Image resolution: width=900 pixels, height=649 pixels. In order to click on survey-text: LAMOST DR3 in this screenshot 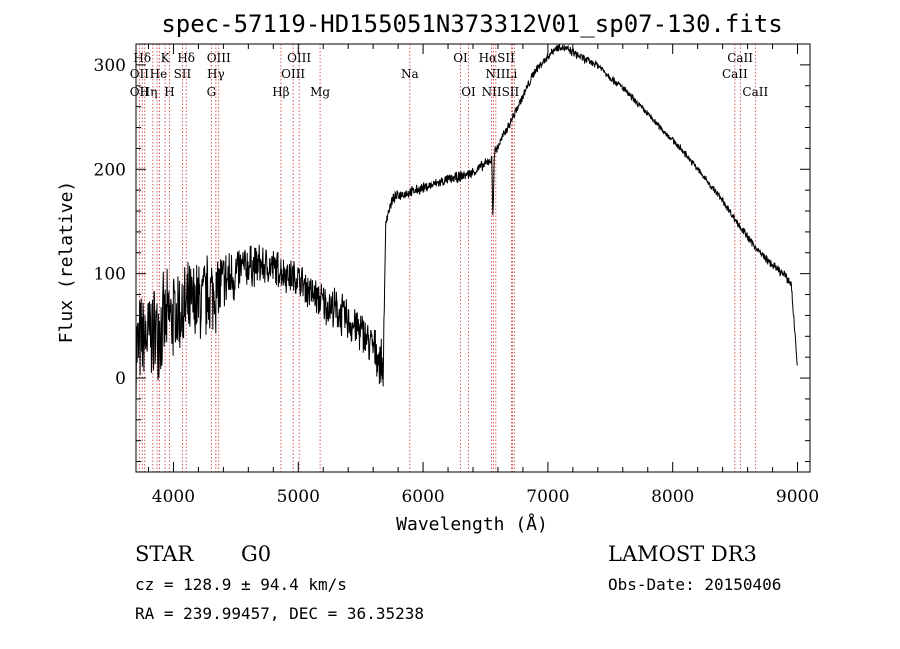, I will do `click(682, 554)`.